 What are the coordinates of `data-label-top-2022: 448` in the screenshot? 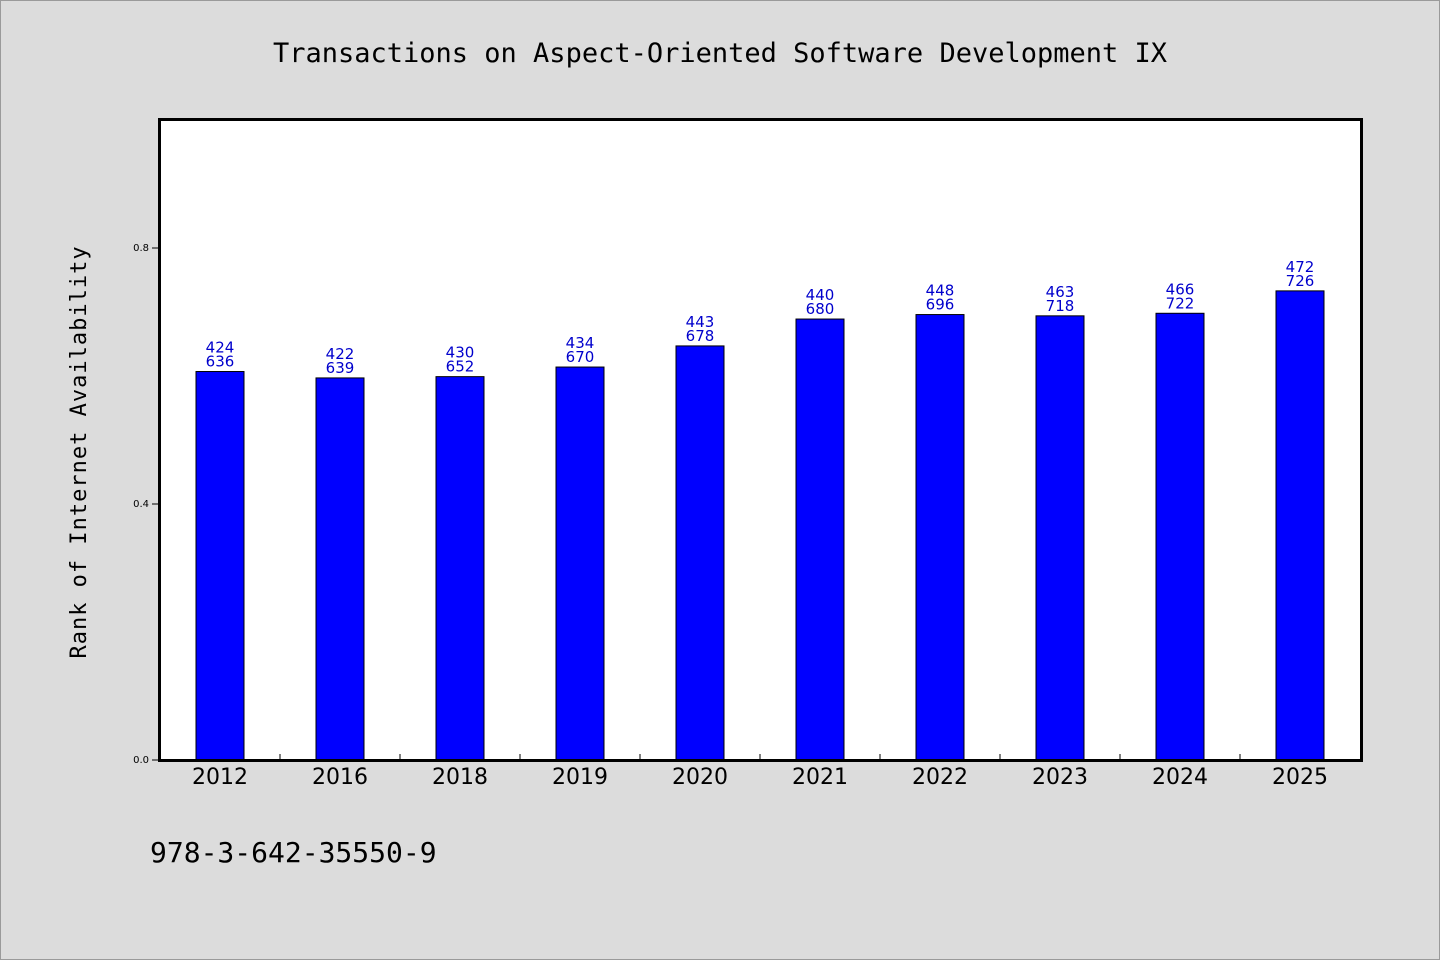 It's located at (940, 291).